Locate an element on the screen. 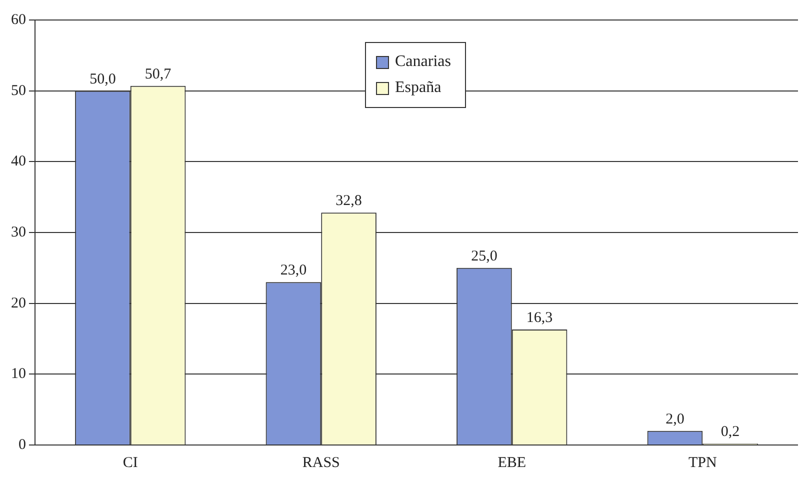  y-tick-label: 60 is located at coordinates (18, 20).